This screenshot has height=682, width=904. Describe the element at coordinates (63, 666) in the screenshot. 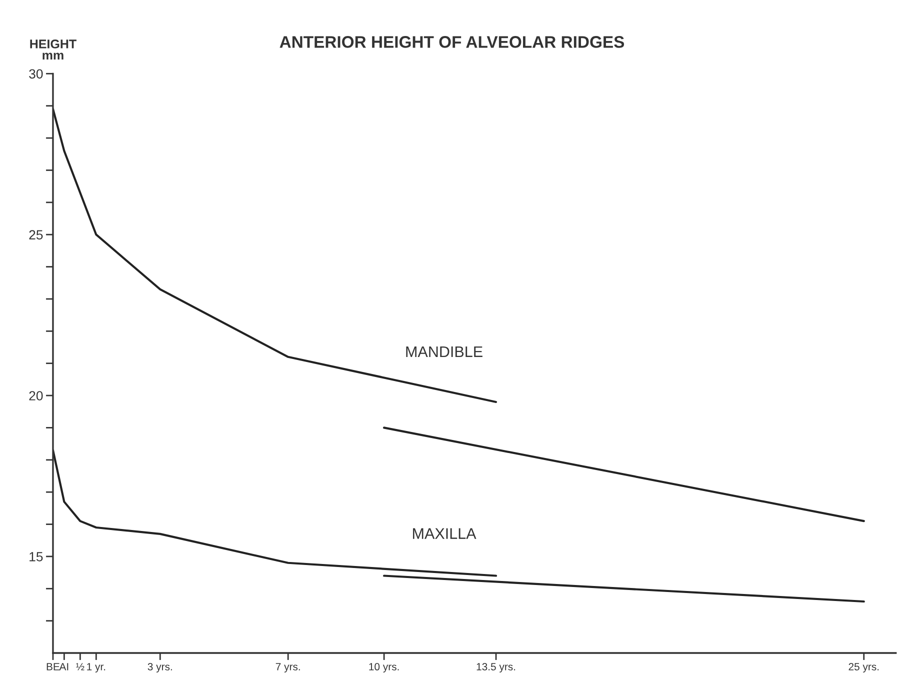

I see `x-tick-label: AI` at that location.